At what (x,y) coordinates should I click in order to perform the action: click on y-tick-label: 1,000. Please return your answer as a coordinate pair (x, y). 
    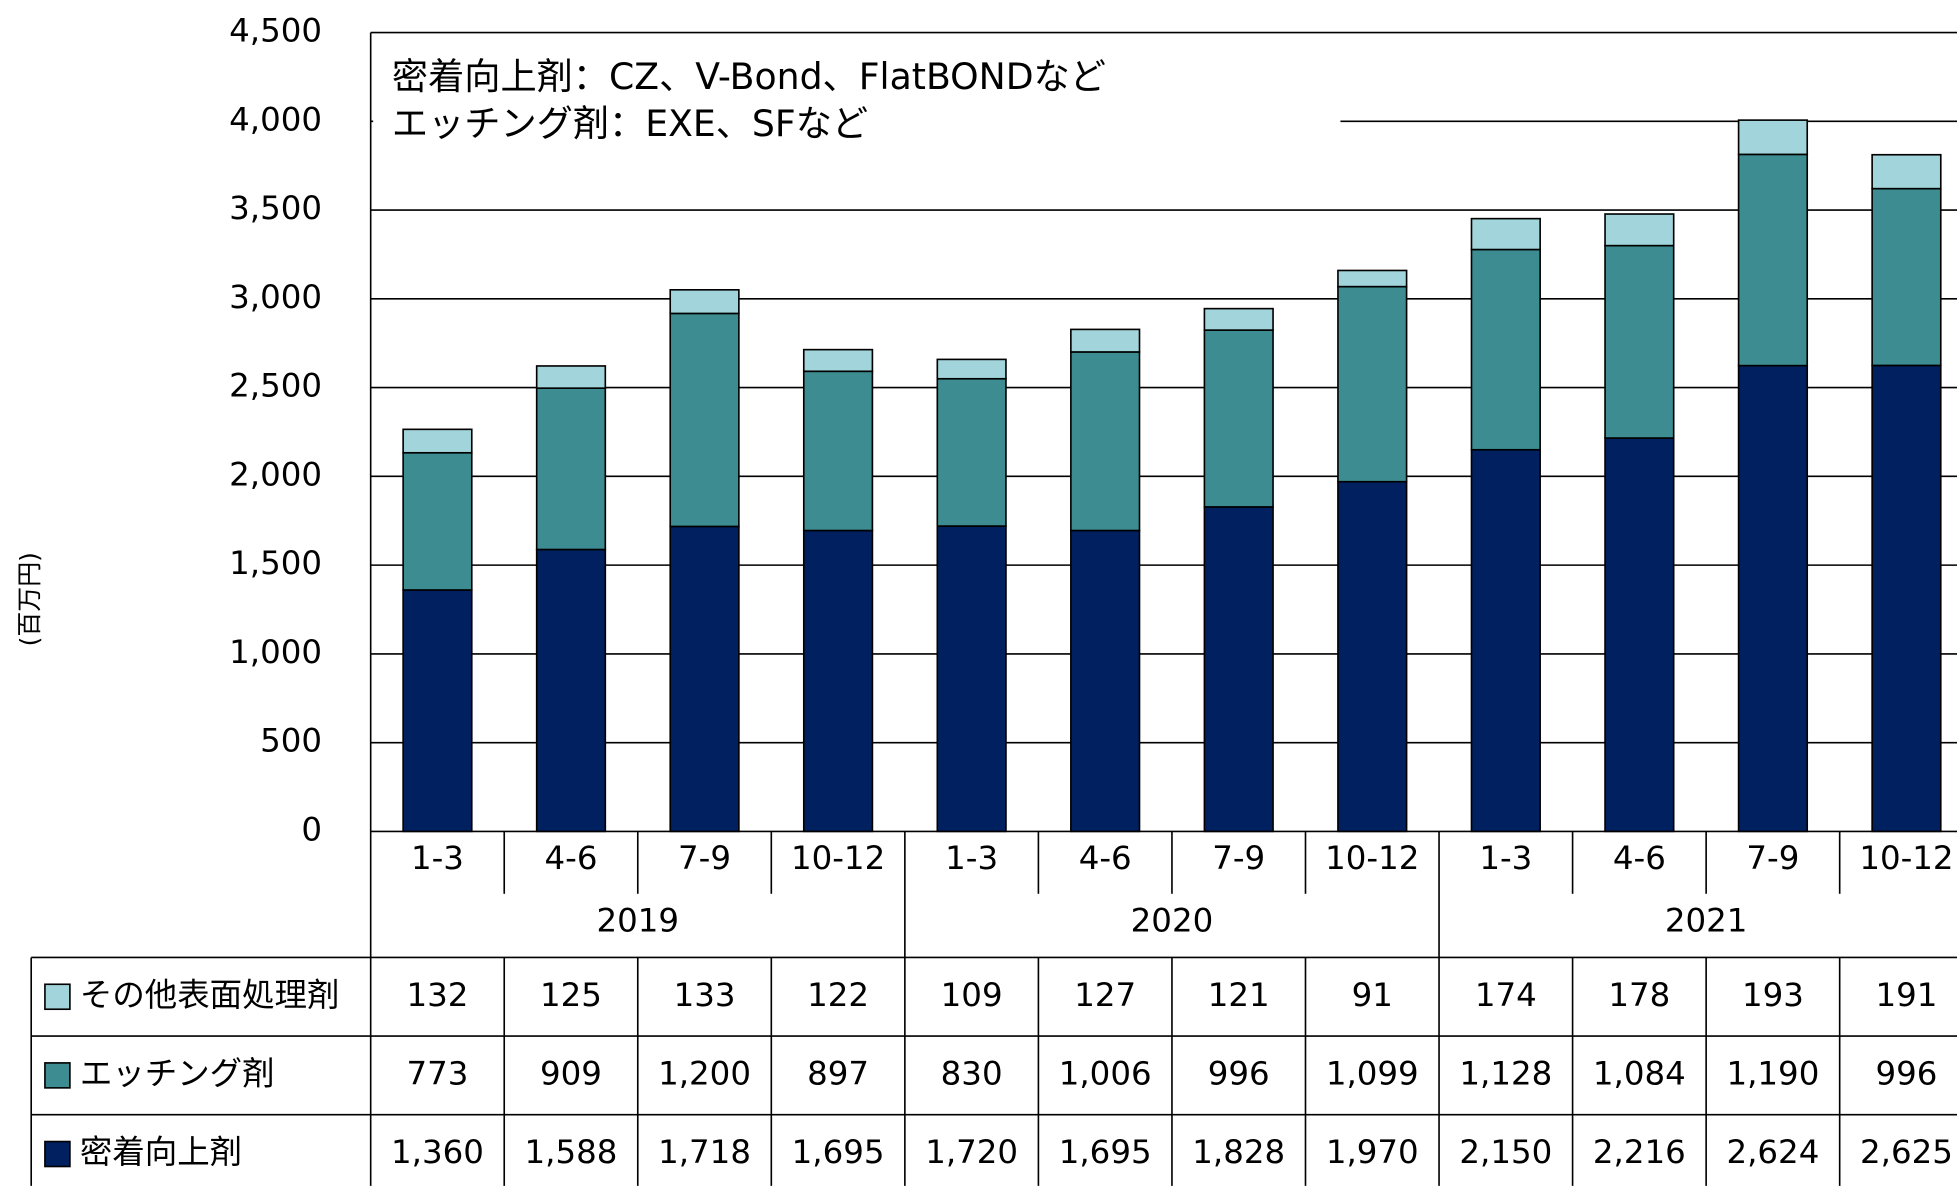
    Looking at the image, I should click on (275, 652).